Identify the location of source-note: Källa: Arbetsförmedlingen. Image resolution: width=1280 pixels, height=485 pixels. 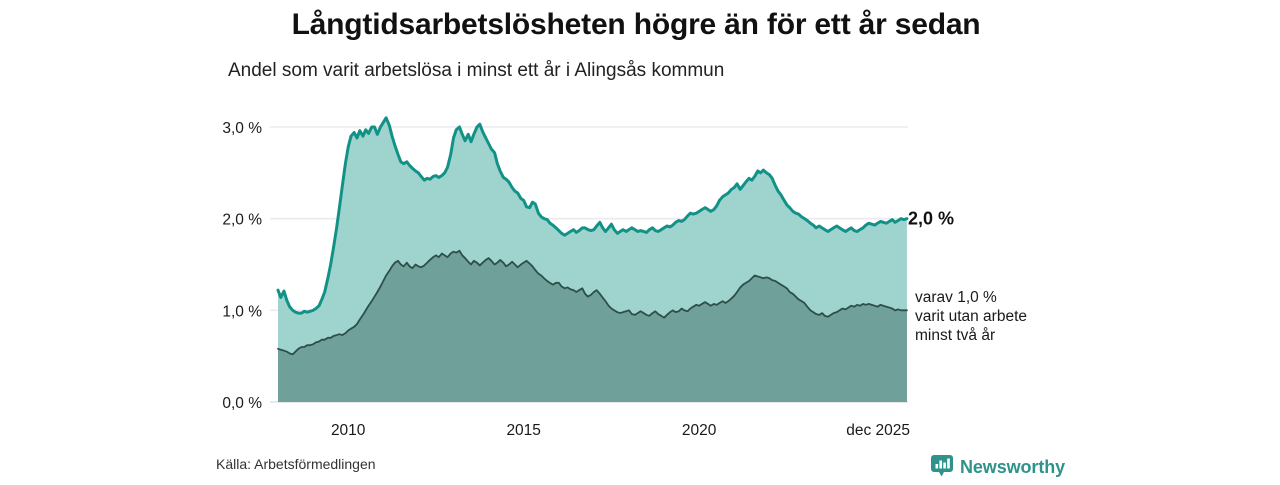
(296, 464).